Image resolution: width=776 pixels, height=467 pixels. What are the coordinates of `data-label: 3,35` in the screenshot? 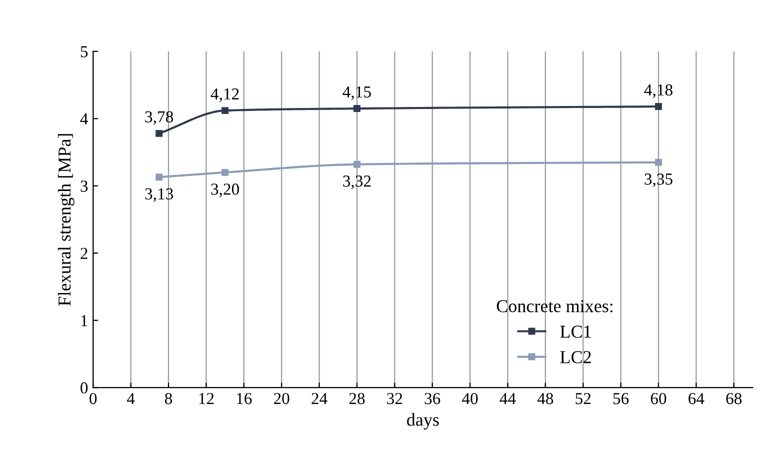 It's located at (658, 181).